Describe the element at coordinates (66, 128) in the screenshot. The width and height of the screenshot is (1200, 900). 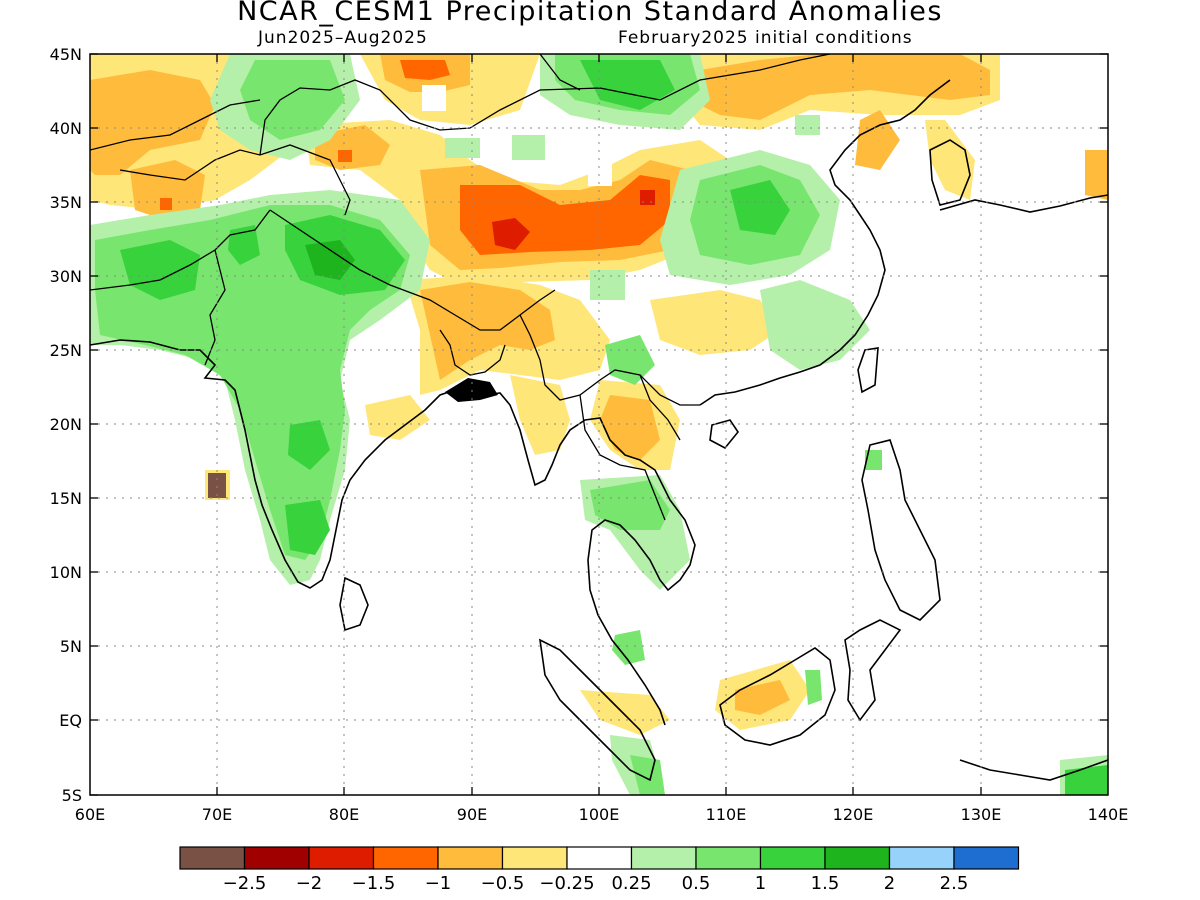
I see `lat-label: 40N` at that location.